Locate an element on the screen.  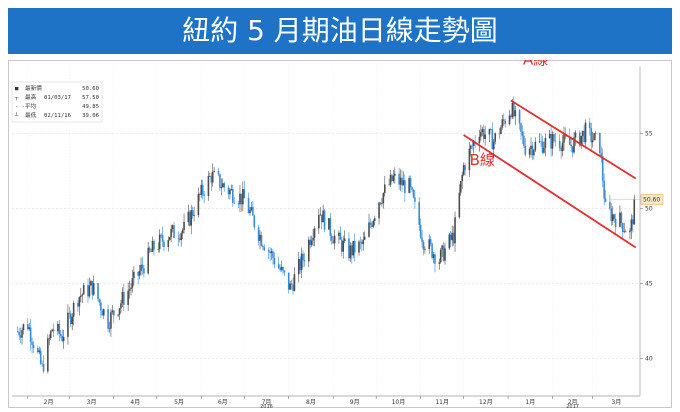
title-banner: 紐約 5 月期油日線走勢圖 is located at coordinates (340, 31).